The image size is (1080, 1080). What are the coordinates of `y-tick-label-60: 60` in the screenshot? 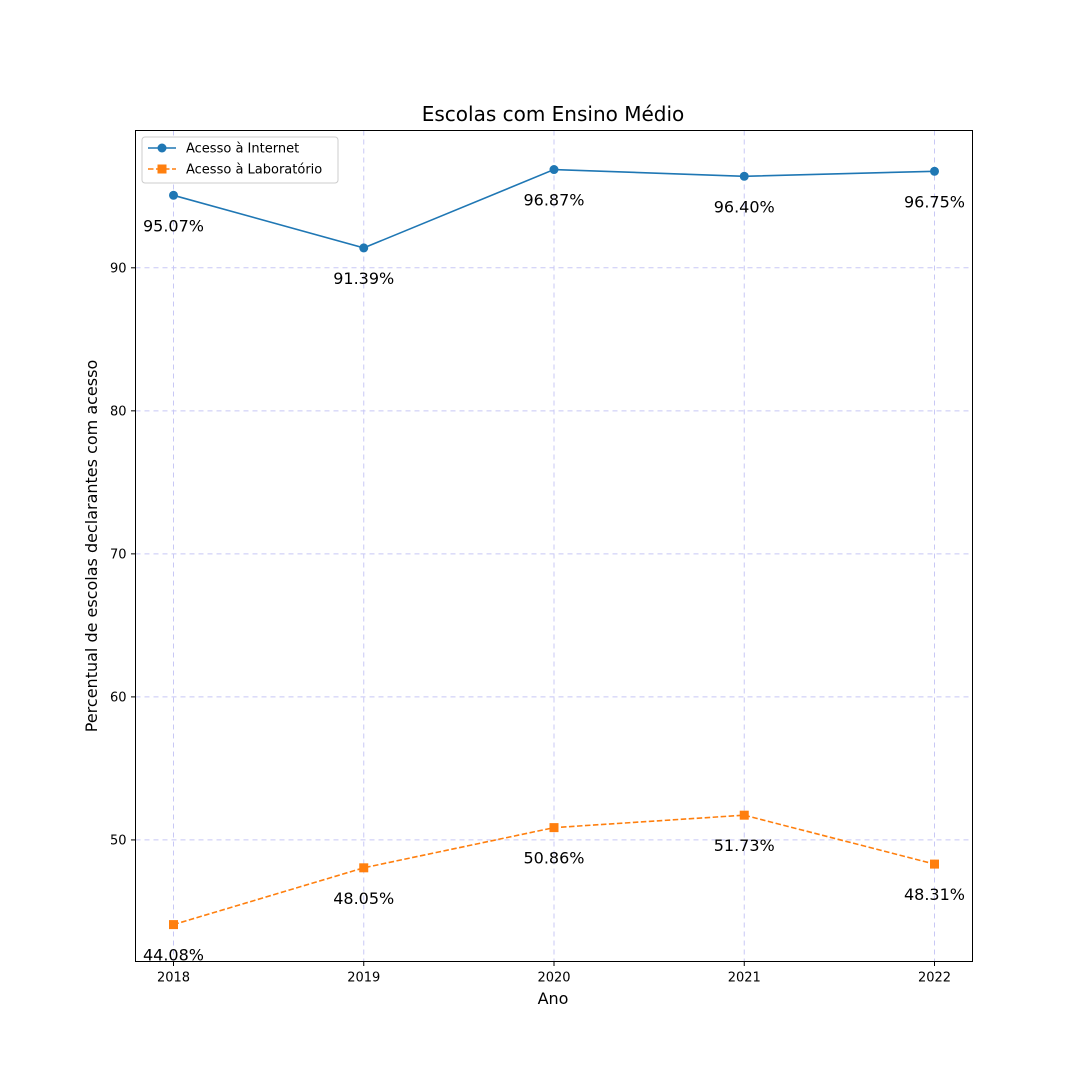 It's located at (118, 697).